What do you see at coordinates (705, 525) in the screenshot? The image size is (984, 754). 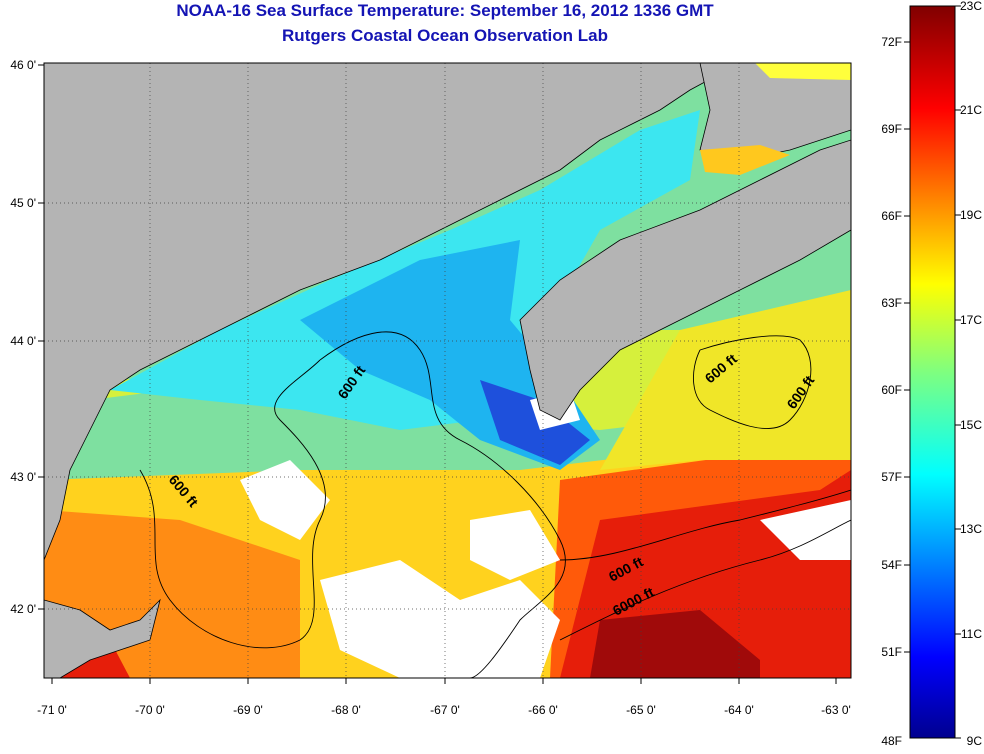 I see `contour-600ft-southeast` at bounding box center [705, 525].